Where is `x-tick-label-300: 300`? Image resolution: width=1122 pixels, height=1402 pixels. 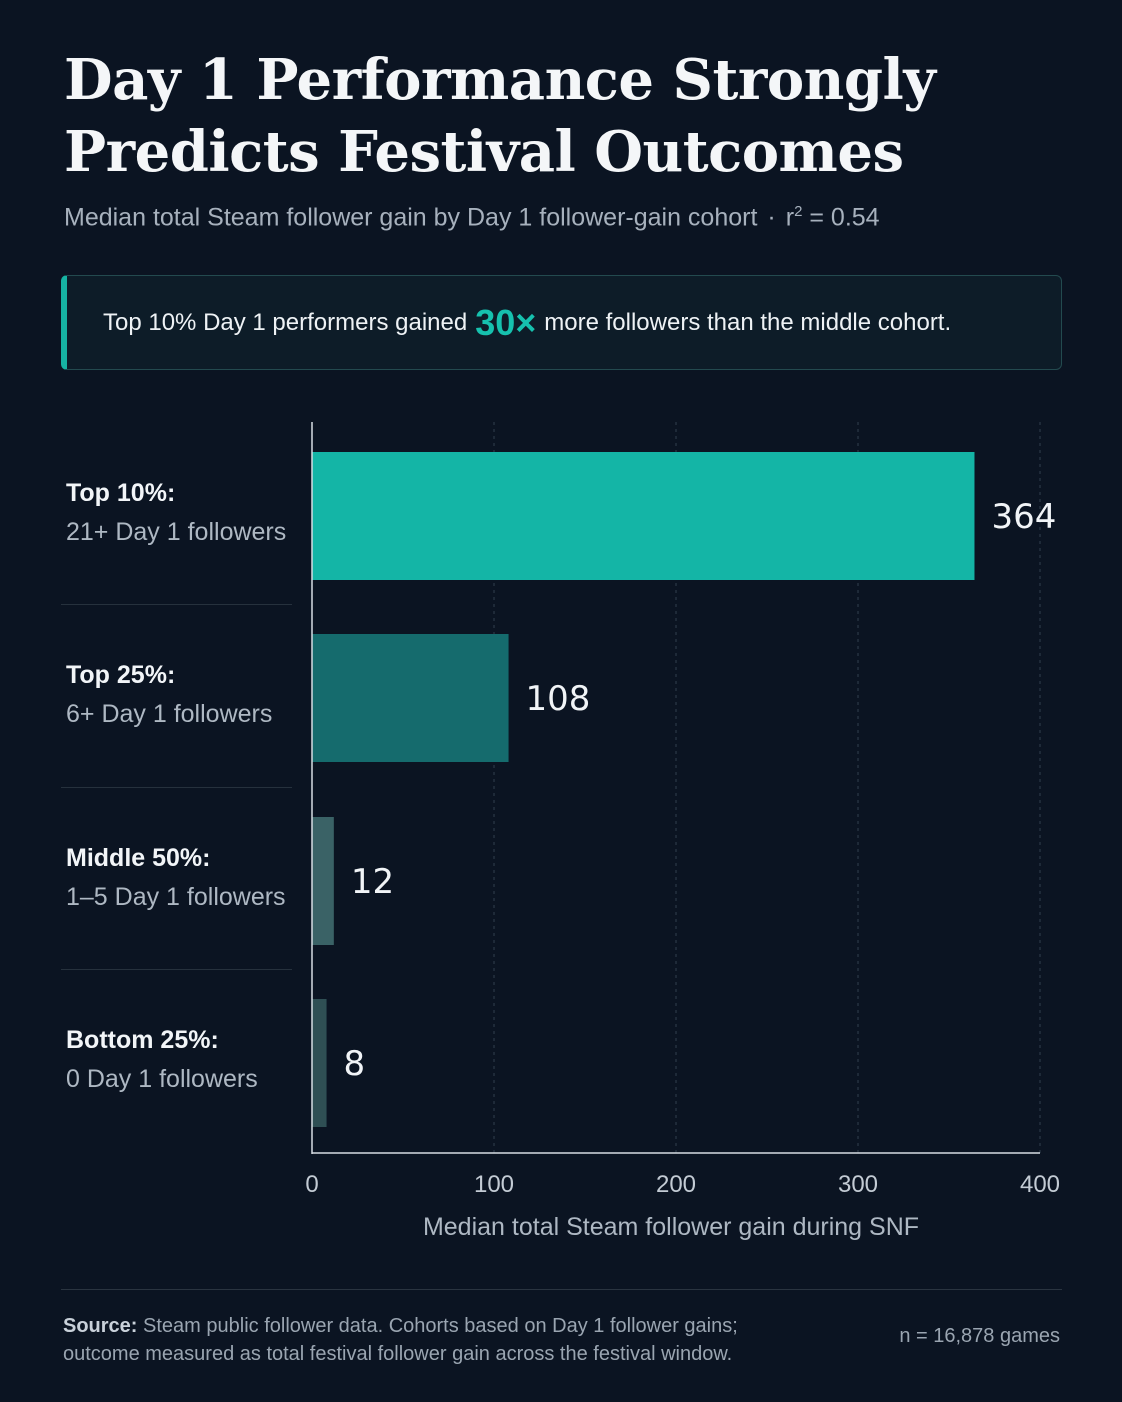 x-tick-label-300: 300 is located at coordinates (858, 1184).